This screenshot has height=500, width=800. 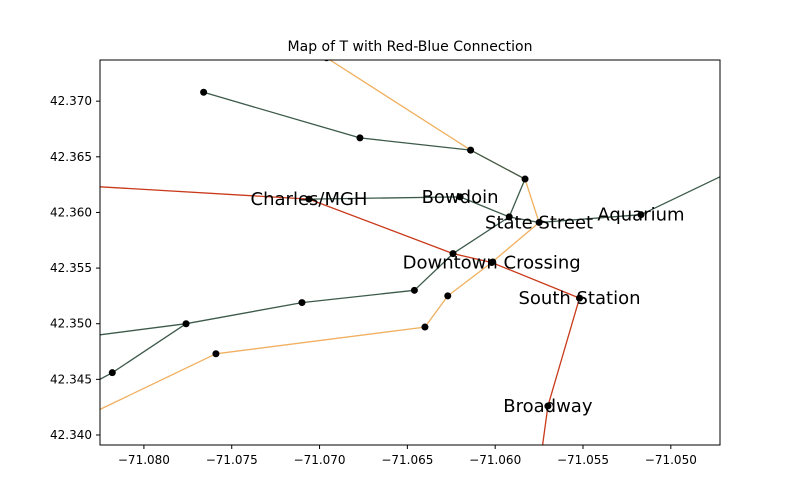 I want to click on station-label-bowdoin: Bowdoin, so click(x=460, y=197).